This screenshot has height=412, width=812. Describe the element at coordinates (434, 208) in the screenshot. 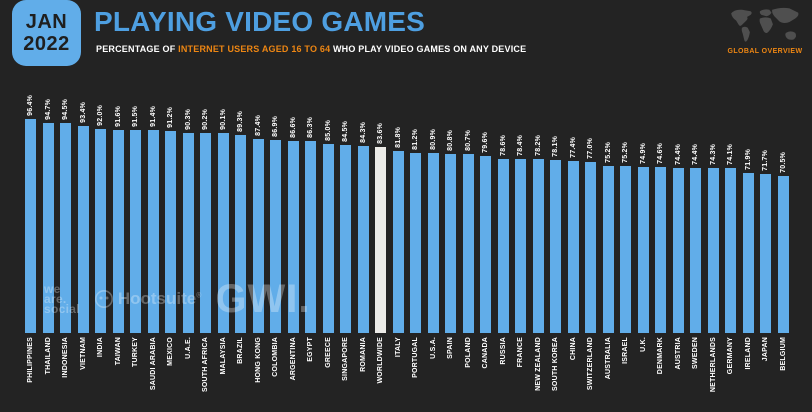

I see `chart-column: 80.9%` at that location.